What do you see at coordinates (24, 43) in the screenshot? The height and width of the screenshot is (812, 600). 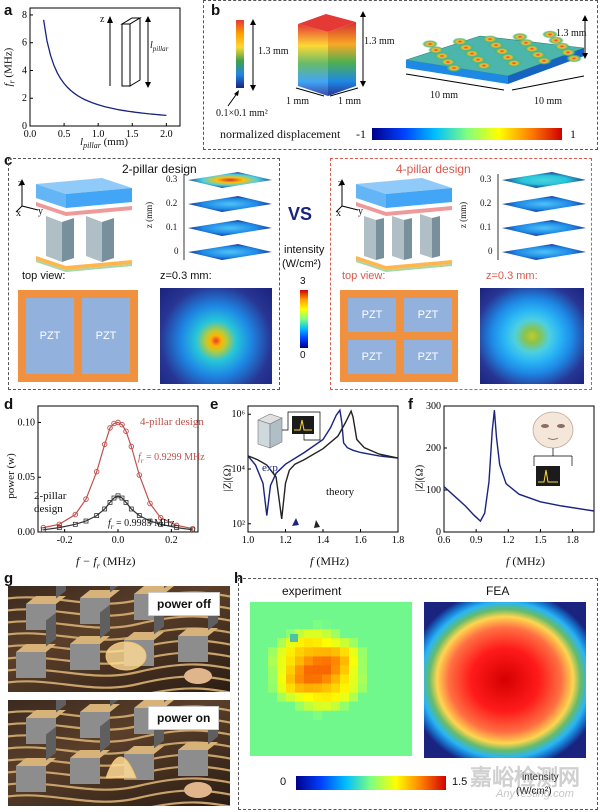 I see `y-tick-label: 6` at bounding box center [24, 43].